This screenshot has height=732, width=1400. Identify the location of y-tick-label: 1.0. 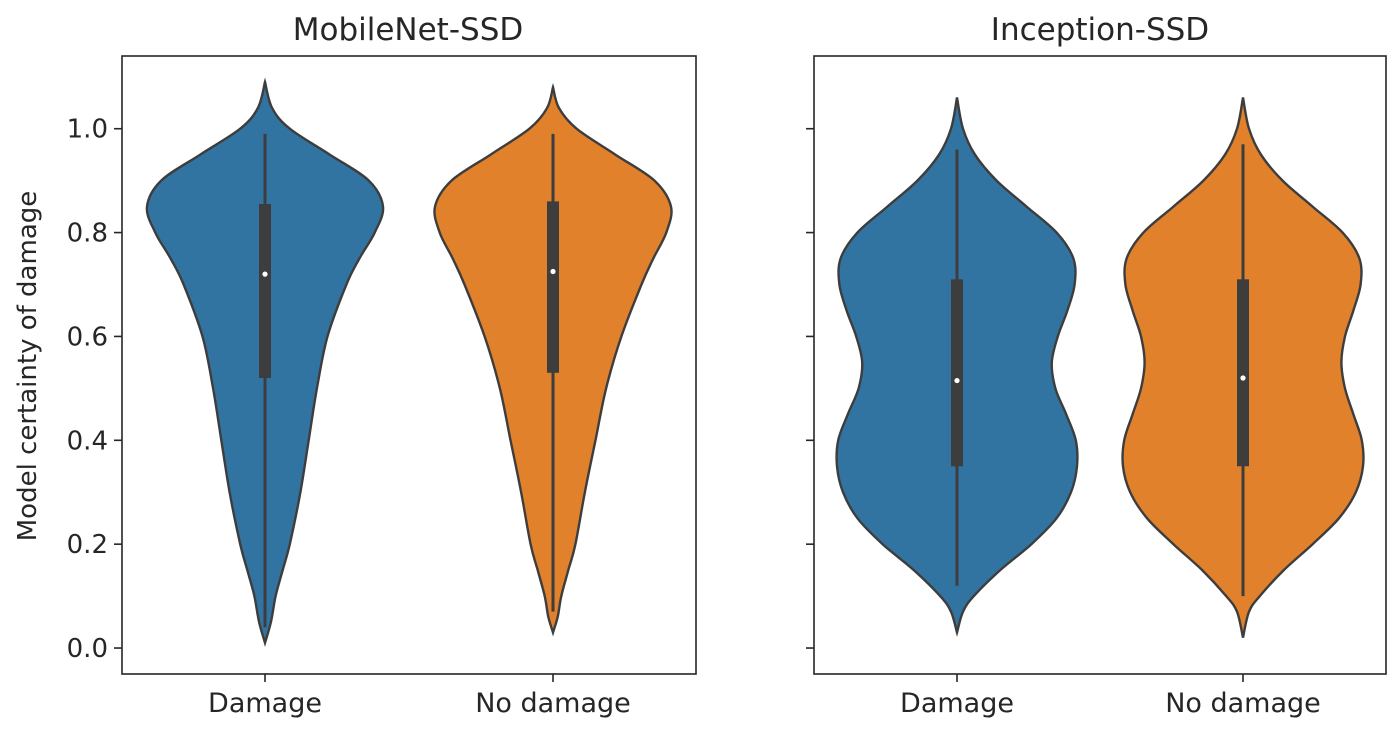
(87, 130).